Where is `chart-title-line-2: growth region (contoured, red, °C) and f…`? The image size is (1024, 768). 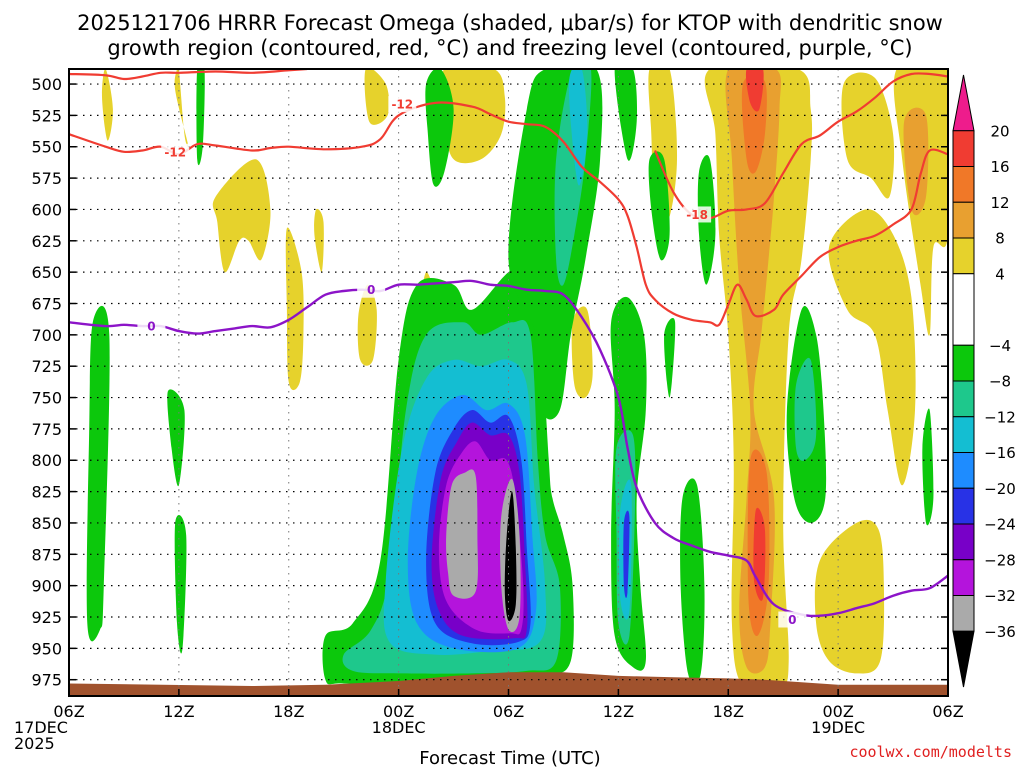 chart-title-line-2: growth region (contoured, red, °C) and f… is located at coordinates (509, 48).